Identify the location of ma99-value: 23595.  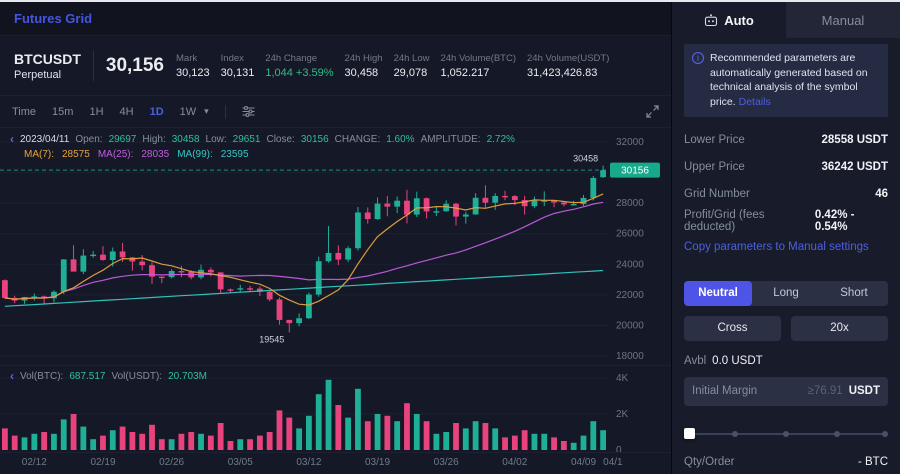
(234, 154).